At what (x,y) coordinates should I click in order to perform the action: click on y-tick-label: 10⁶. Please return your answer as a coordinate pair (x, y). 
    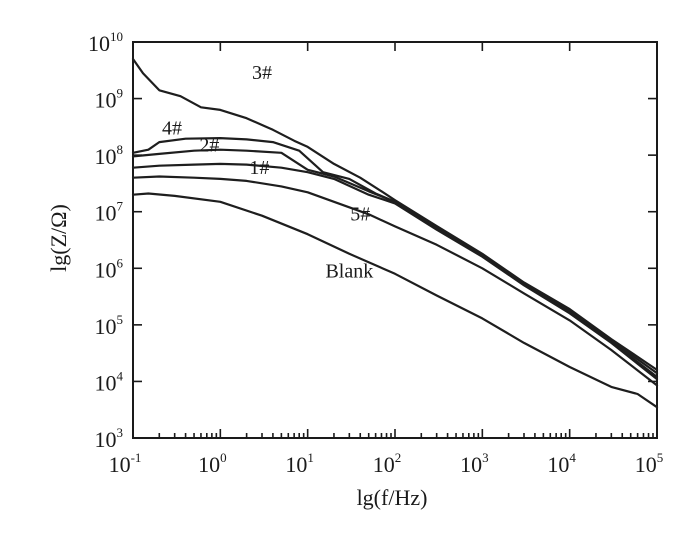
    Looking at the image, I should click on (109, 268).